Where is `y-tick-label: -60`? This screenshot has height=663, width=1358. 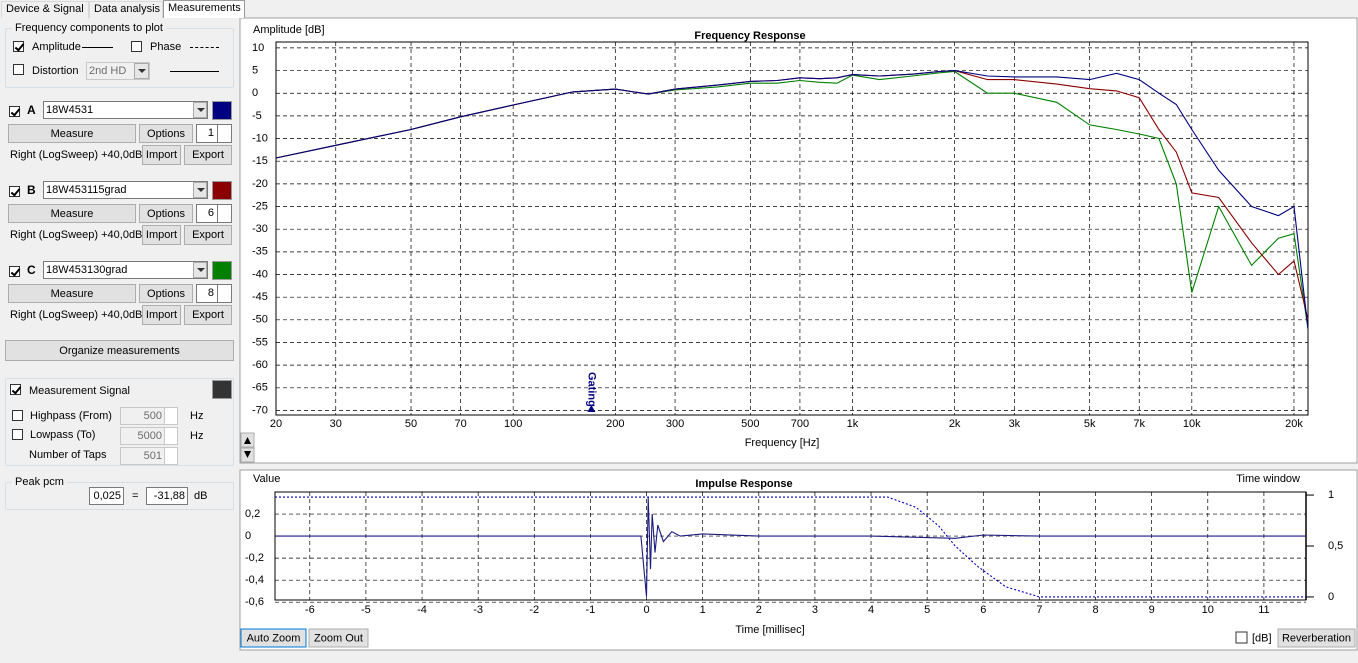
y-tick-label: -60 is located at coordinates (260, 365).